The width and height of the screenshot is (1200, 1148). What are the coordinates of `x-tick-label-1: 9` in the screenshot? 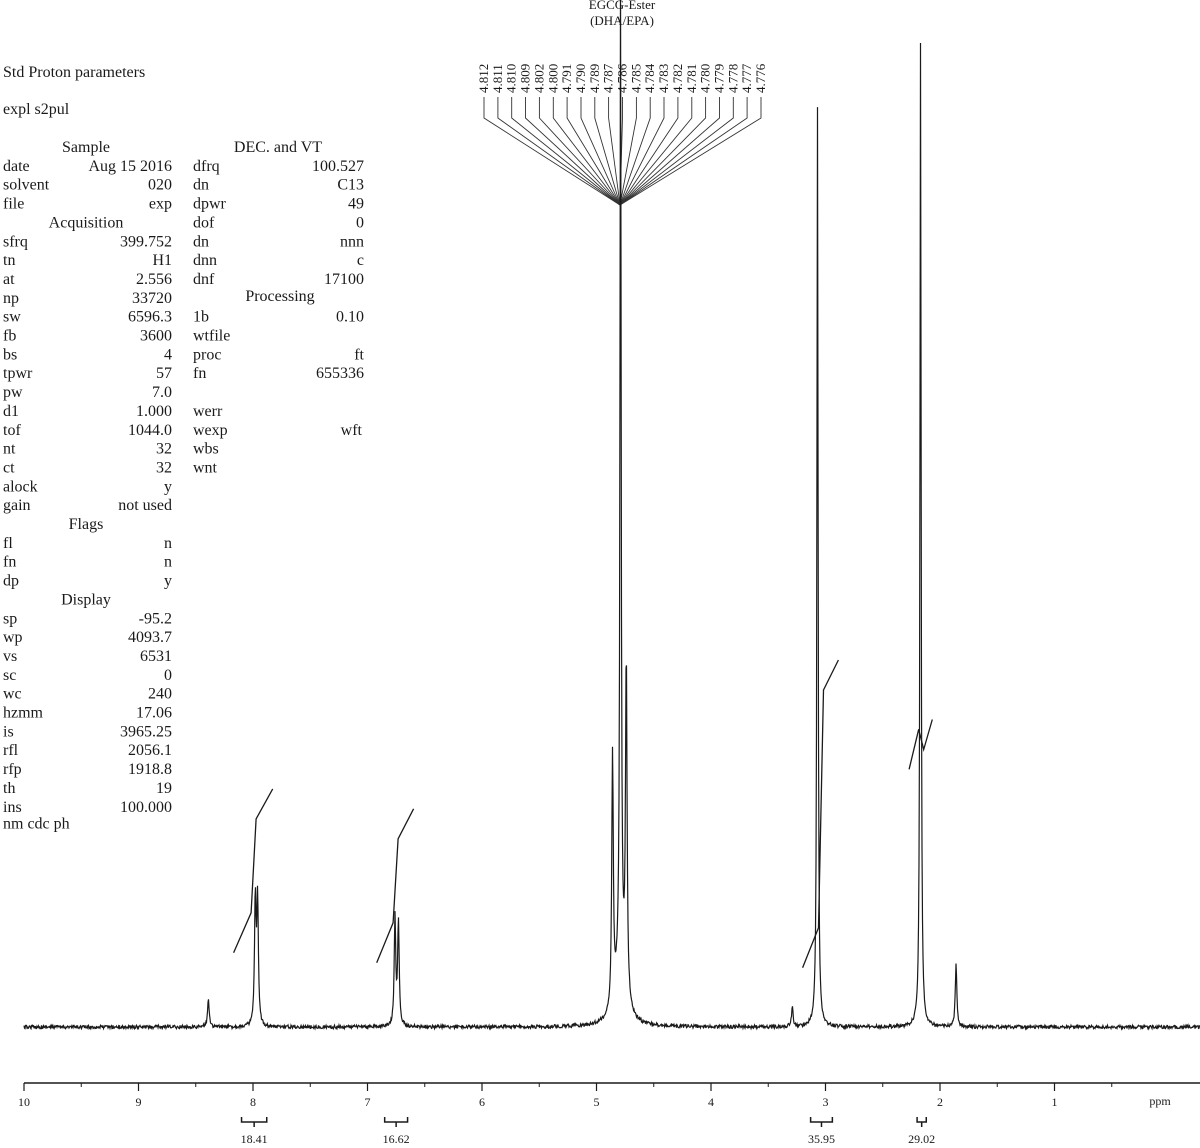 It's located at (139, 1102).